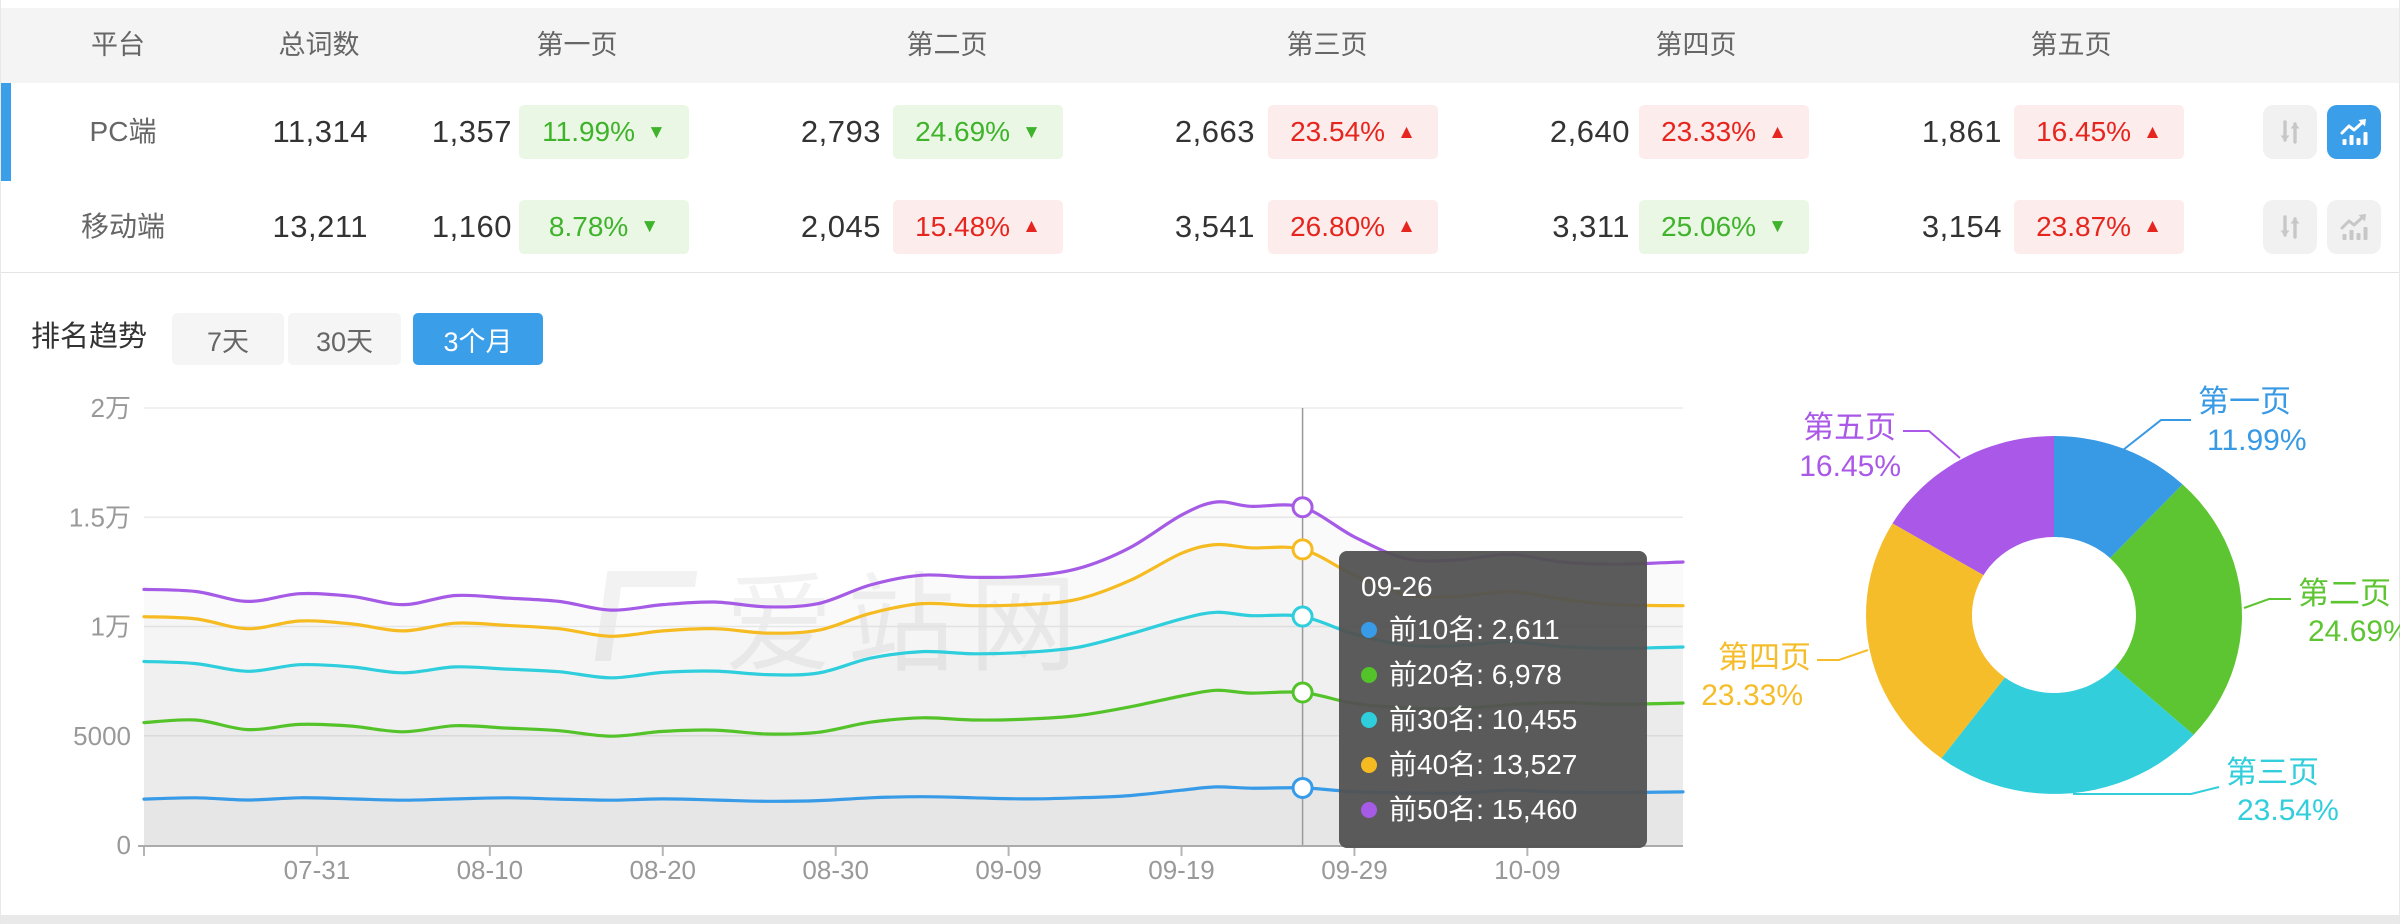 The width and height of the screenshot is (2400, 924). What do you see at coordinates (646, 616) in the screenshot?
I see `watermark-logo-icon` at bounding box center [646, 616].